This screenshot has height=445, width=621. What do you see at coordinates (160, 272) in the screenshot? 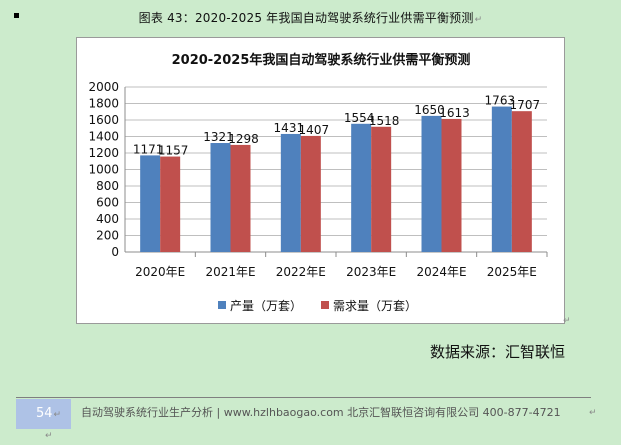
I see `x-tick-label: 2020年E` at bounding box center [160, 272].